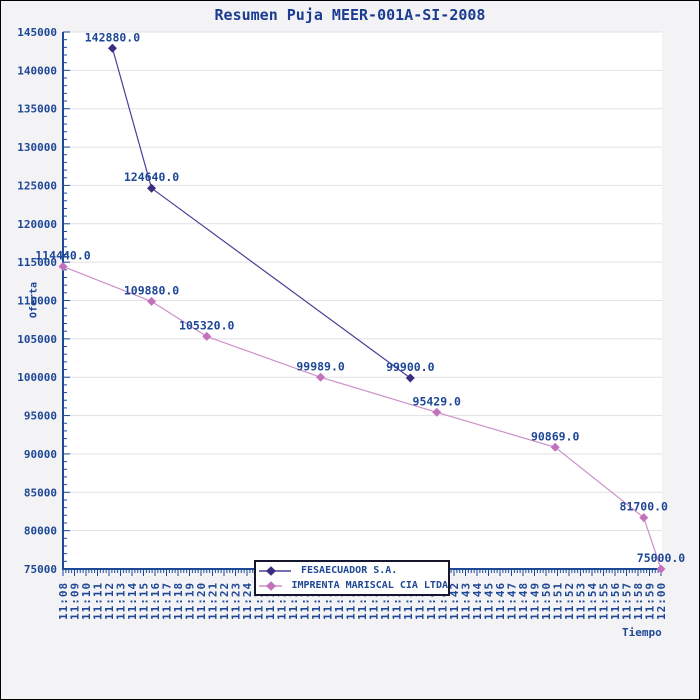 Image resolution: width=700 pixels, height=700 pixels. What do you see at coordinates (190, 601) in the screenshot?
I see `x-tick-label: 11:19` at bounding box center [190, 601].